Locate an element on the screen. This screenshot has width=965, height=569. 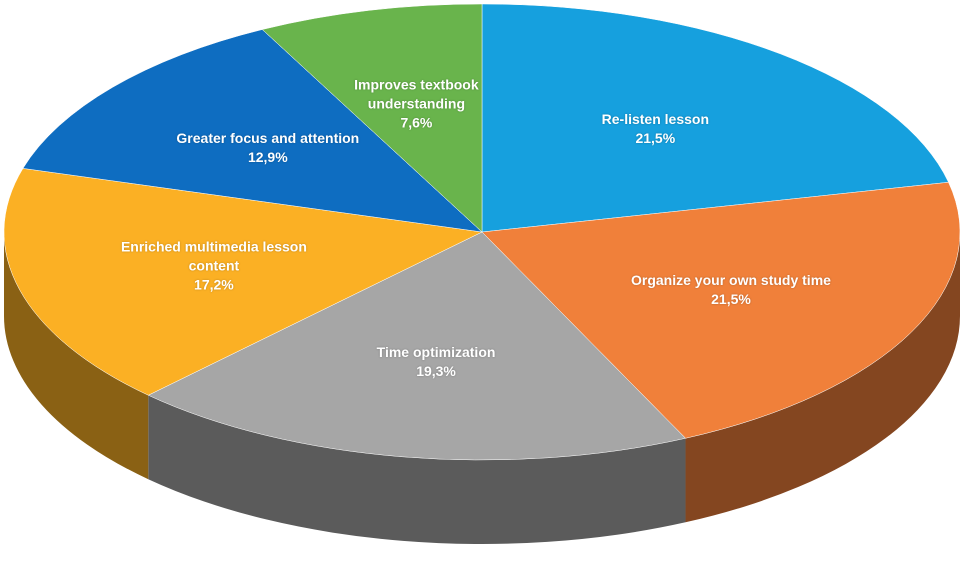
slice-label: Organize your own study time 21,5% is located at coordinates (731, 290).